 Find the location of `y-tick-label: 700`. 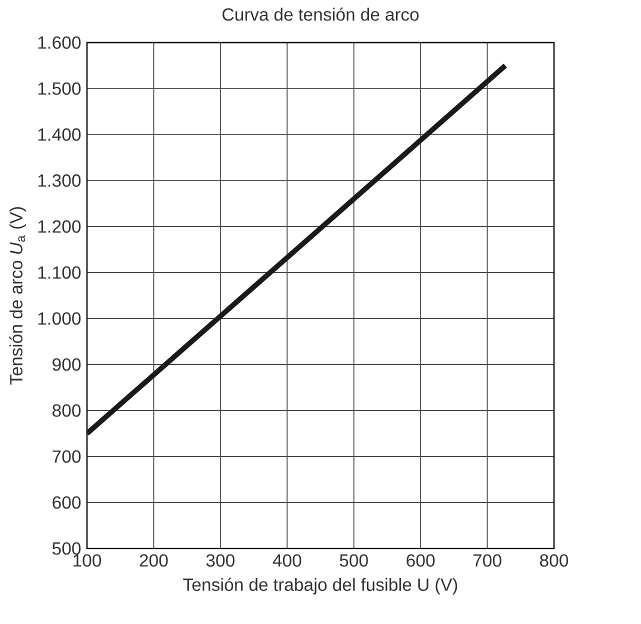

y-tick-label: 700 is located at coordinates (66, 456).